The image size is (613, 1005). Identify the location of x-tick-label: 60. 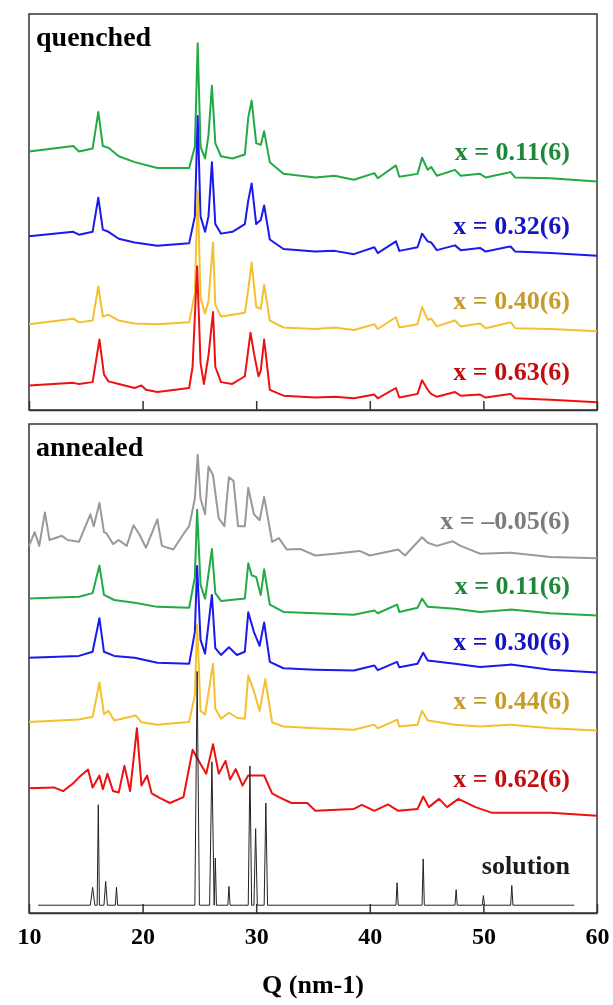
(597, 936).